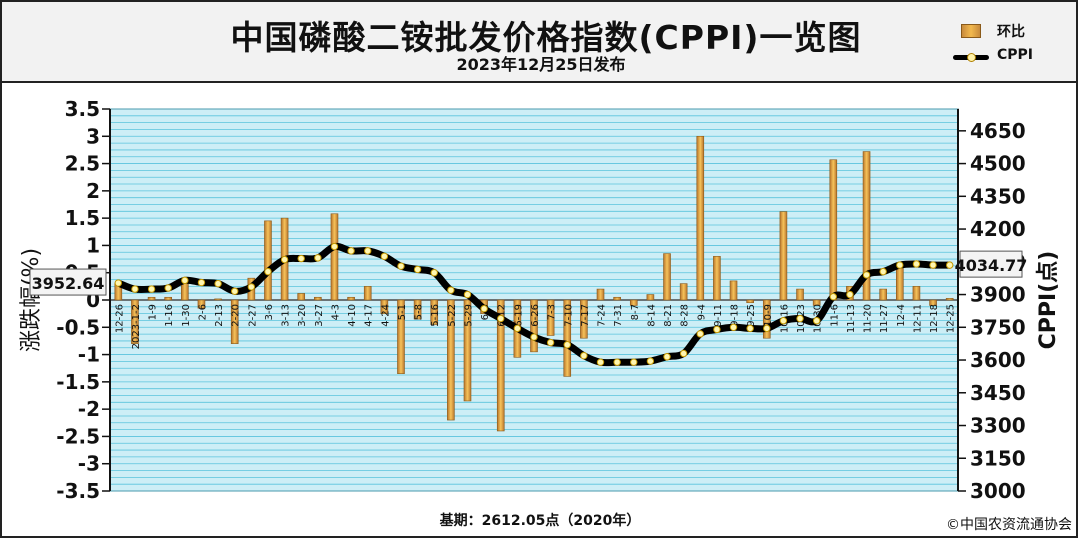 This screenshot has width=1080, height=540. I want to click on y2-tick-label: 4650, so click(998, 131).